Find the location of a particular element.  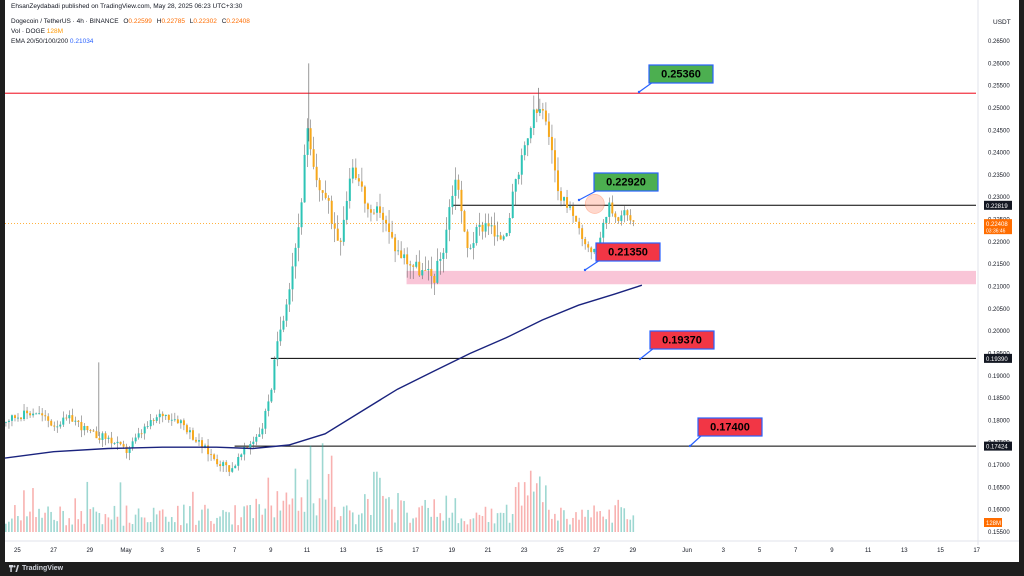

volume-legend: Vol · DOGE 128M is located at coordinates (37, 31).